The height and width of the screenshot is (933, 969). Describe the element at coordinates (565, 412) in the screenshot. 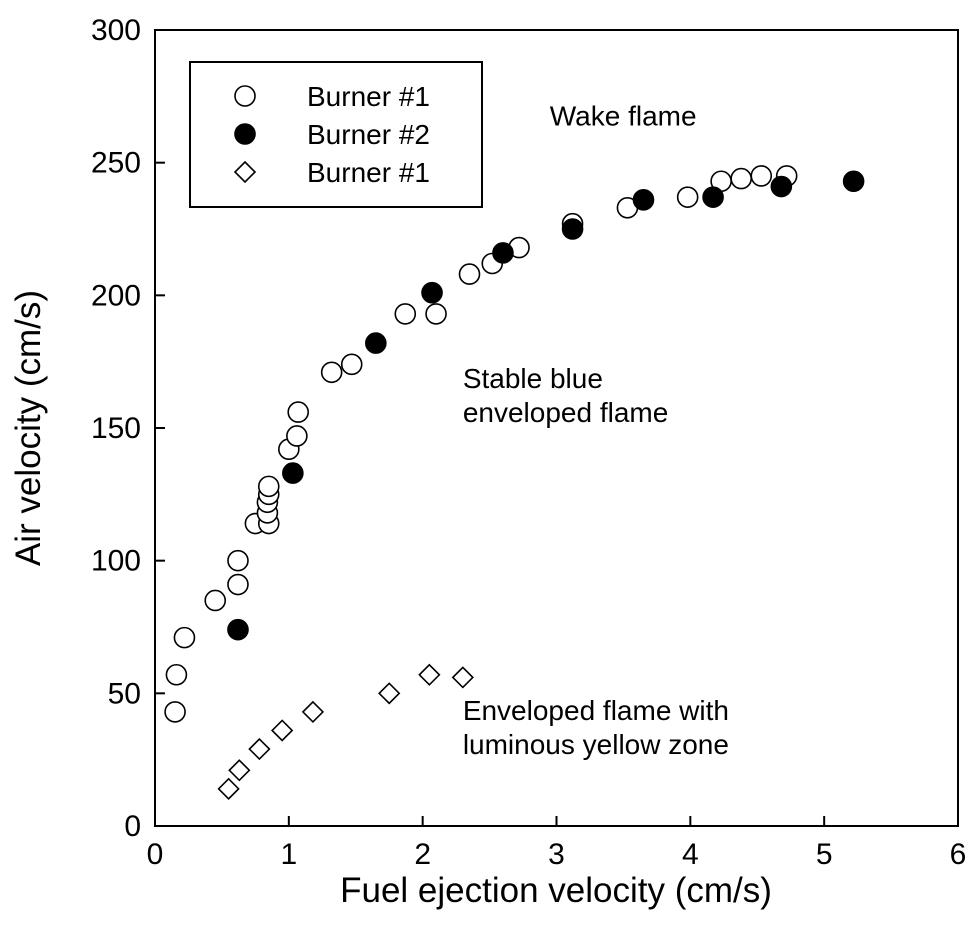

I see `region-annotation: enveloped flame` at that location.